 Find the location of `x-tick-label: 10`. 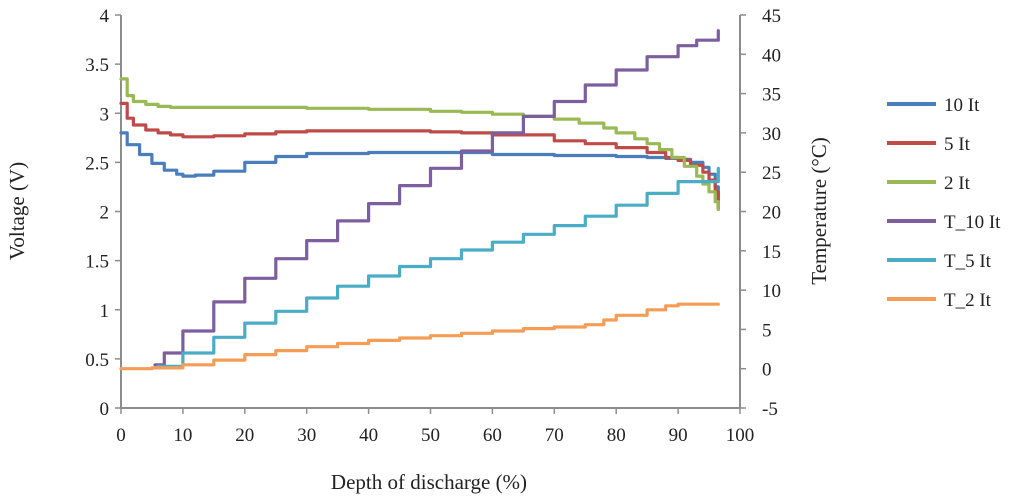

x-tick-label: 10 is located at coordinates (182, 435).